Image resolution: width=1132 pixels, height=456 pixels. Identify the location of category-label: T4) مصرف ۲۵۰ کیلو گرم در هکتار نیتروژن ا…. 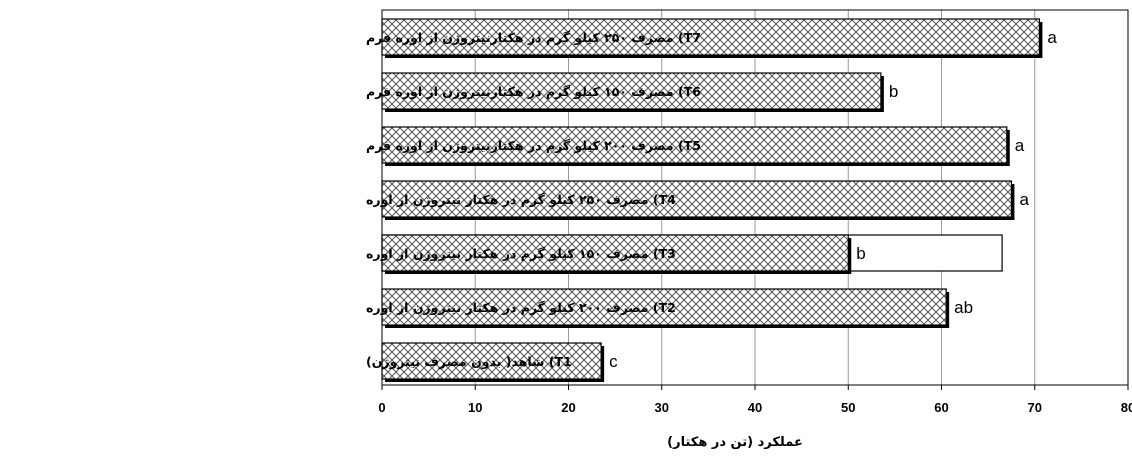
(521, 200).